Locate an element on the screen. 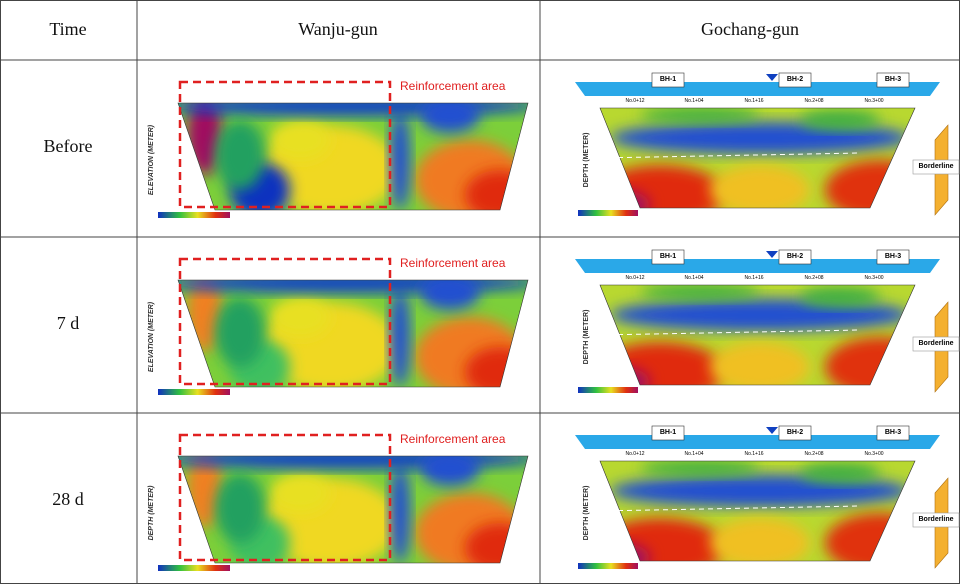 Image resolution: width=960 pixels, height=584 pixels. wanju-section: Reinforcement area DEPTH (METER) is located at coordinates (338, 501).